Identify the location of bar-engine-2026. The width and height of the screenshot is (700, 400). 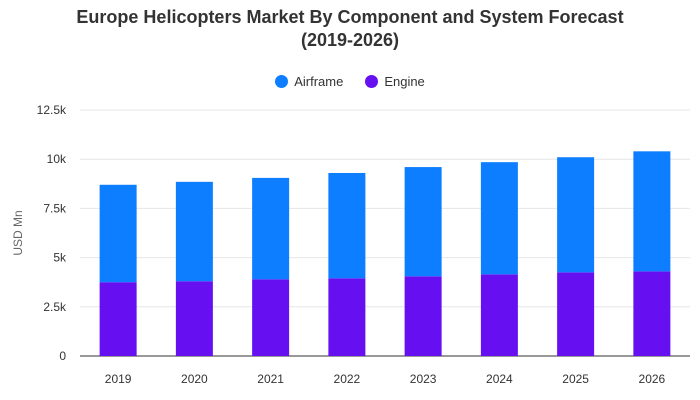
(652, 313).